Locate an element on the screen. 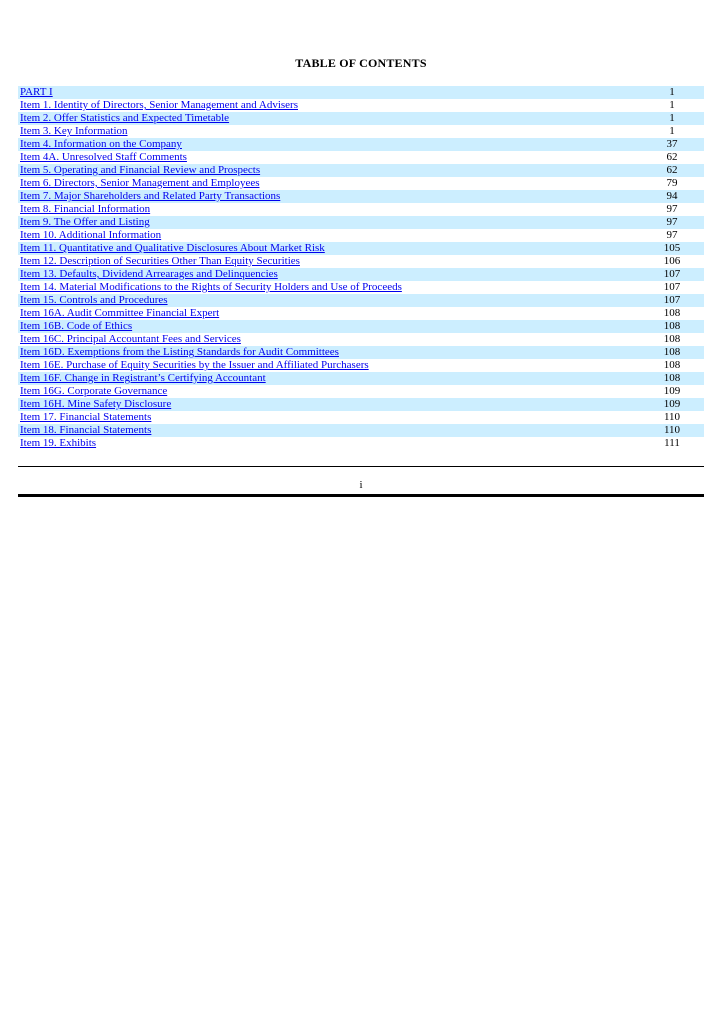  toc-row: Item 15. Controls and Procedures 107 is located at coordinates (361, 300).